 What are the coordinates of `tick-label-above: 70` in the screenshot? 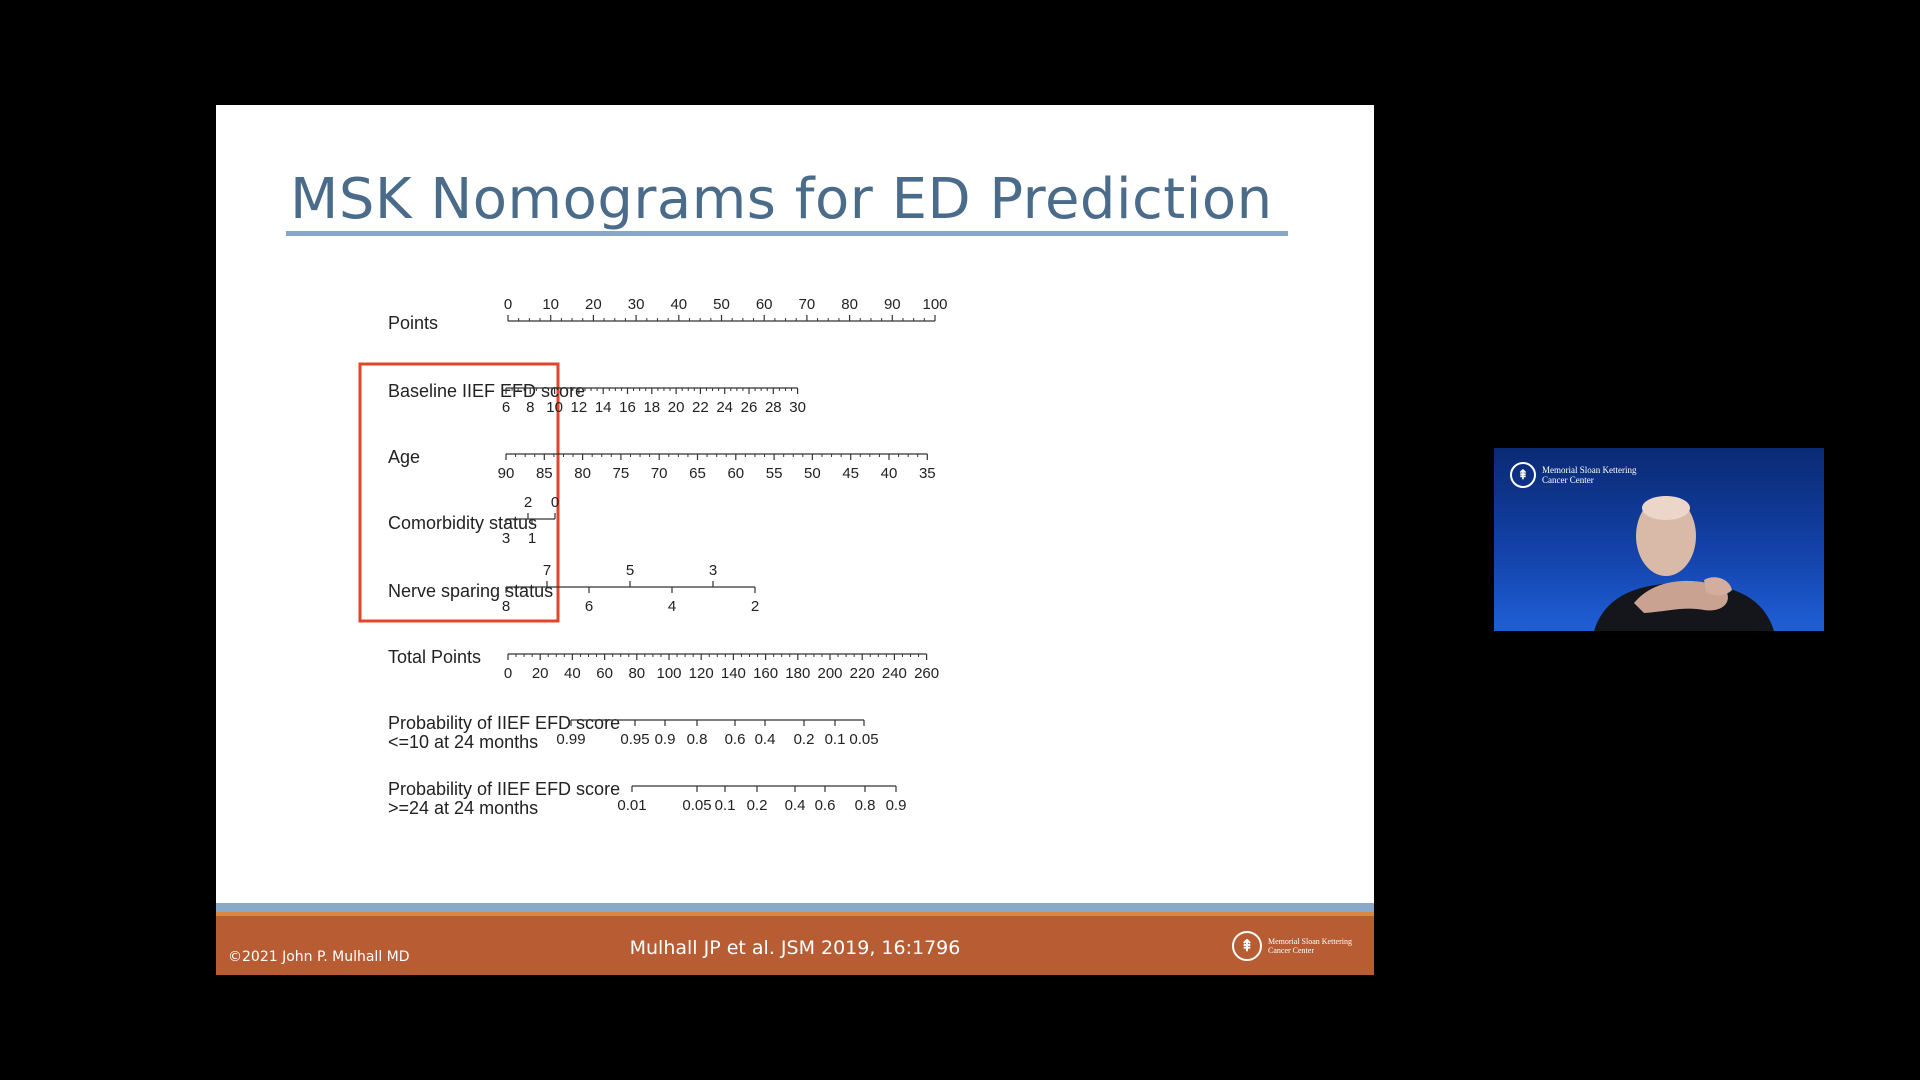 It's located at (807, 304).